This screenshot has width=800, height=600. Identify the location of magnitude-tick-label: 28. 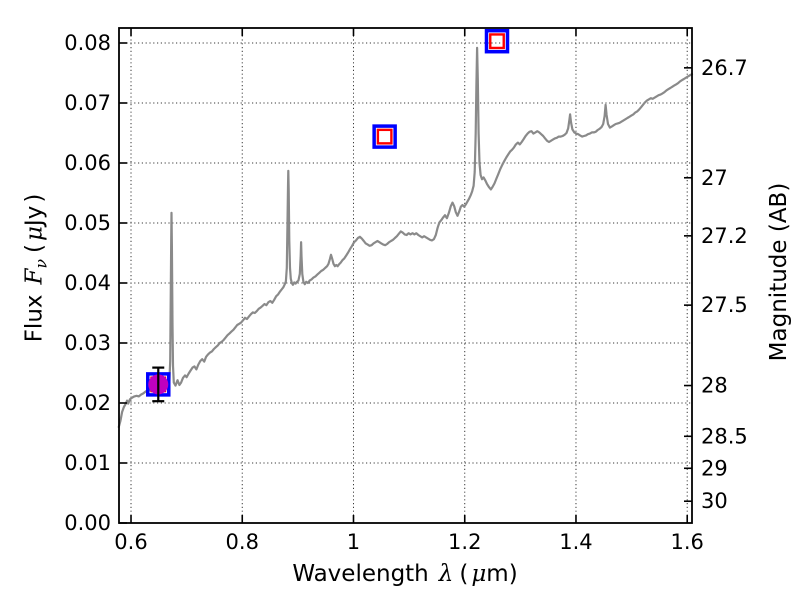
(714, 386).